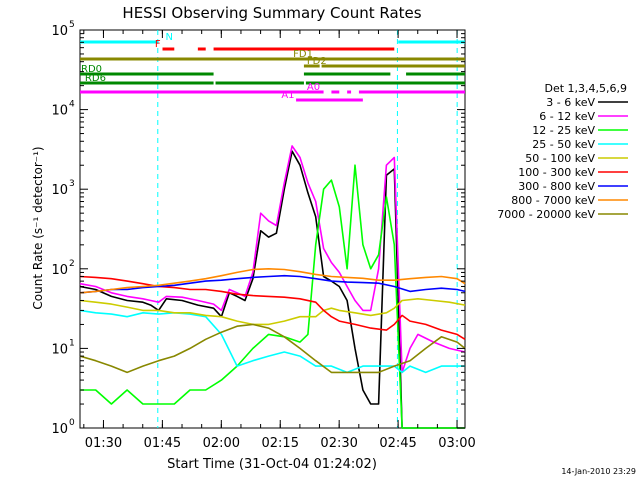  I want to click on y-tick-exp-5: 5, so click(72, 25).